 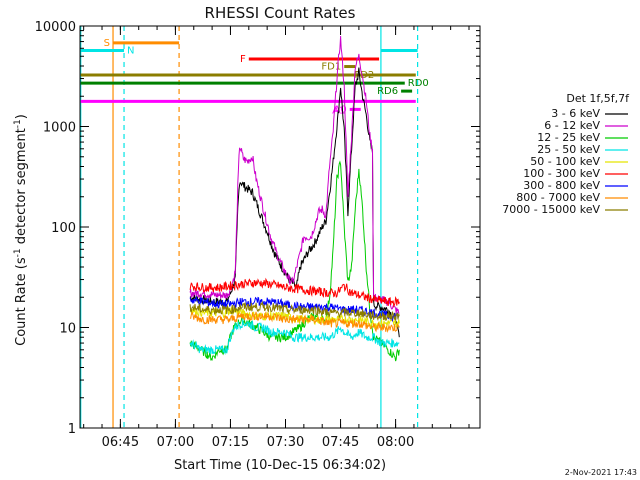 I want to click on x-tick-label: 07:30, so click(x=285, y=442).